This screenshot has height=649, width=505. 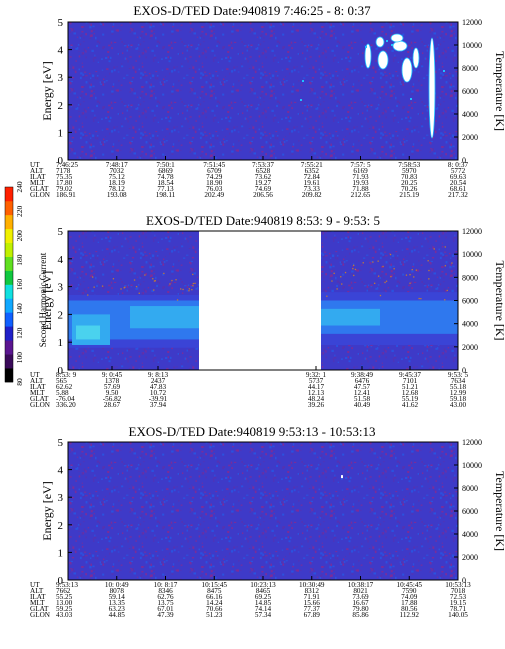 I want to click on ephemeris-value: 48.24, so click(x=316, y=399).